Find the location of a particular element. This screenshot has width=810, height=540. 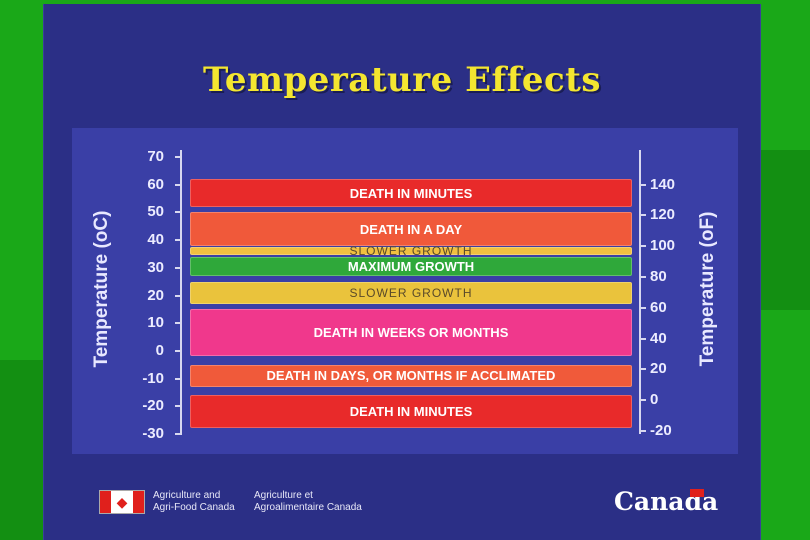

dept-name-en: Agriculture and Agri-Food Canada is located at coordinates (194, 502).